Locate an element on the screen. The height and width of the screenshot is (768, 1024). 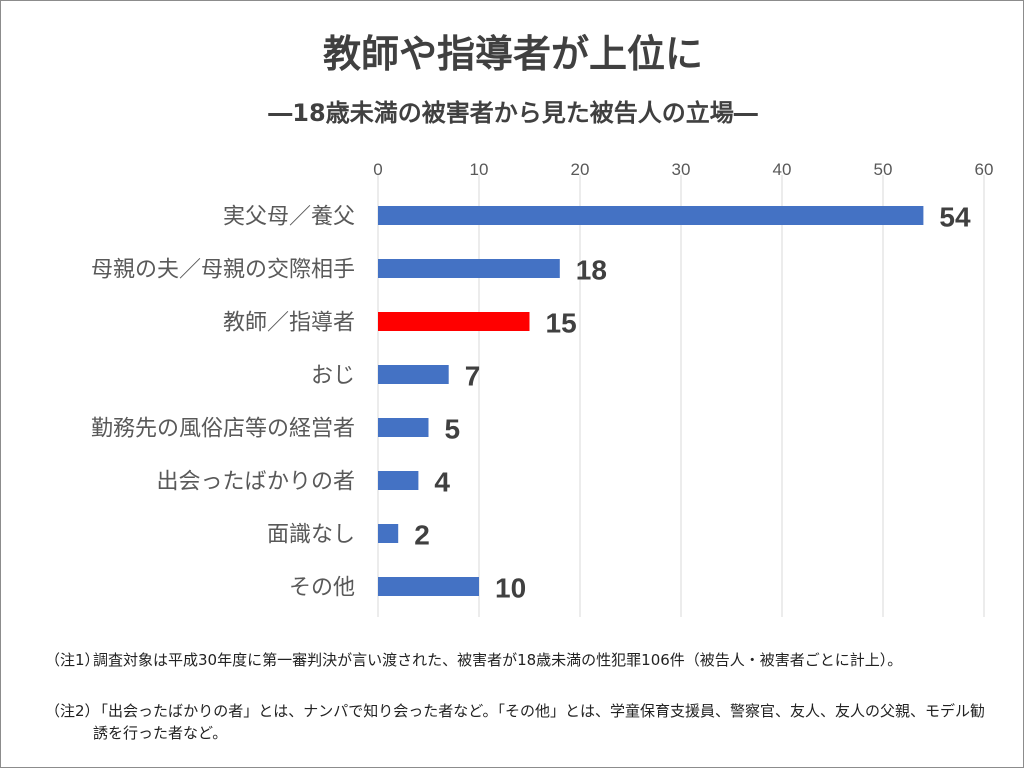
data-label: 54 is located at coordinates (955, 217).